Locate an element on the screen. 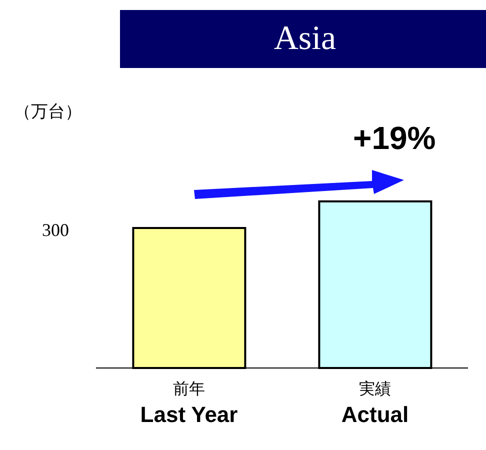  chart-title: Asia is located at coordinates (303, 39).